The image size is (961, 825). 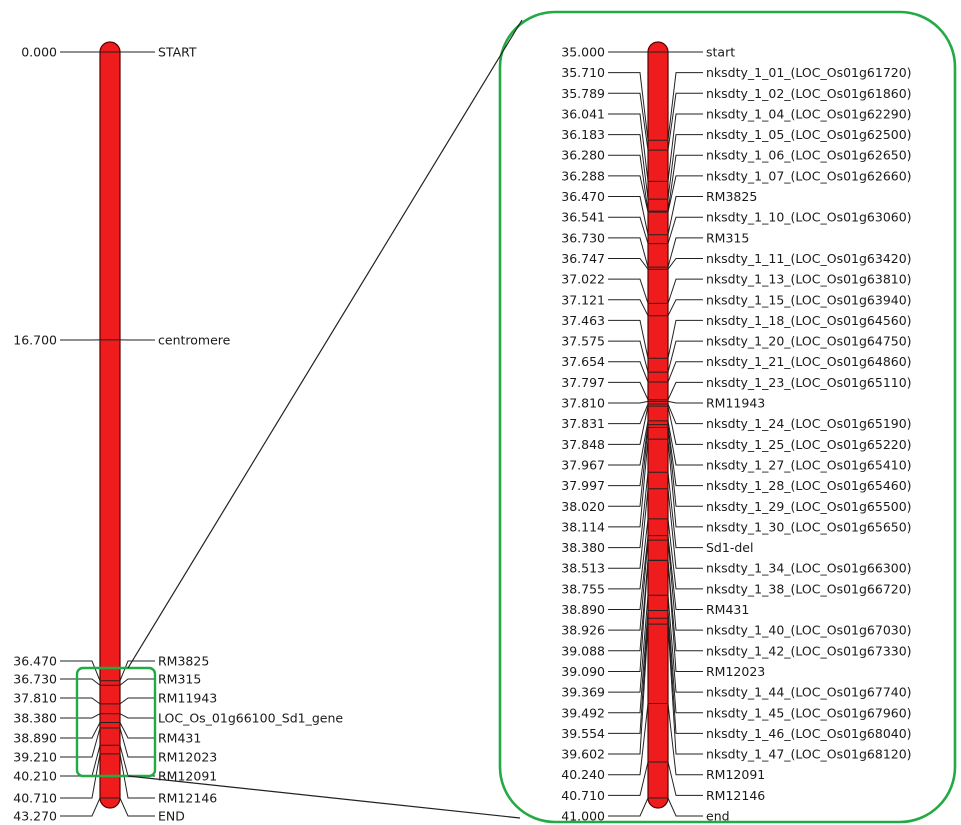 I want to click on right-marker-label: nksdty_1_44_(LOC_Os01g67740), so click(x=809, y=692).